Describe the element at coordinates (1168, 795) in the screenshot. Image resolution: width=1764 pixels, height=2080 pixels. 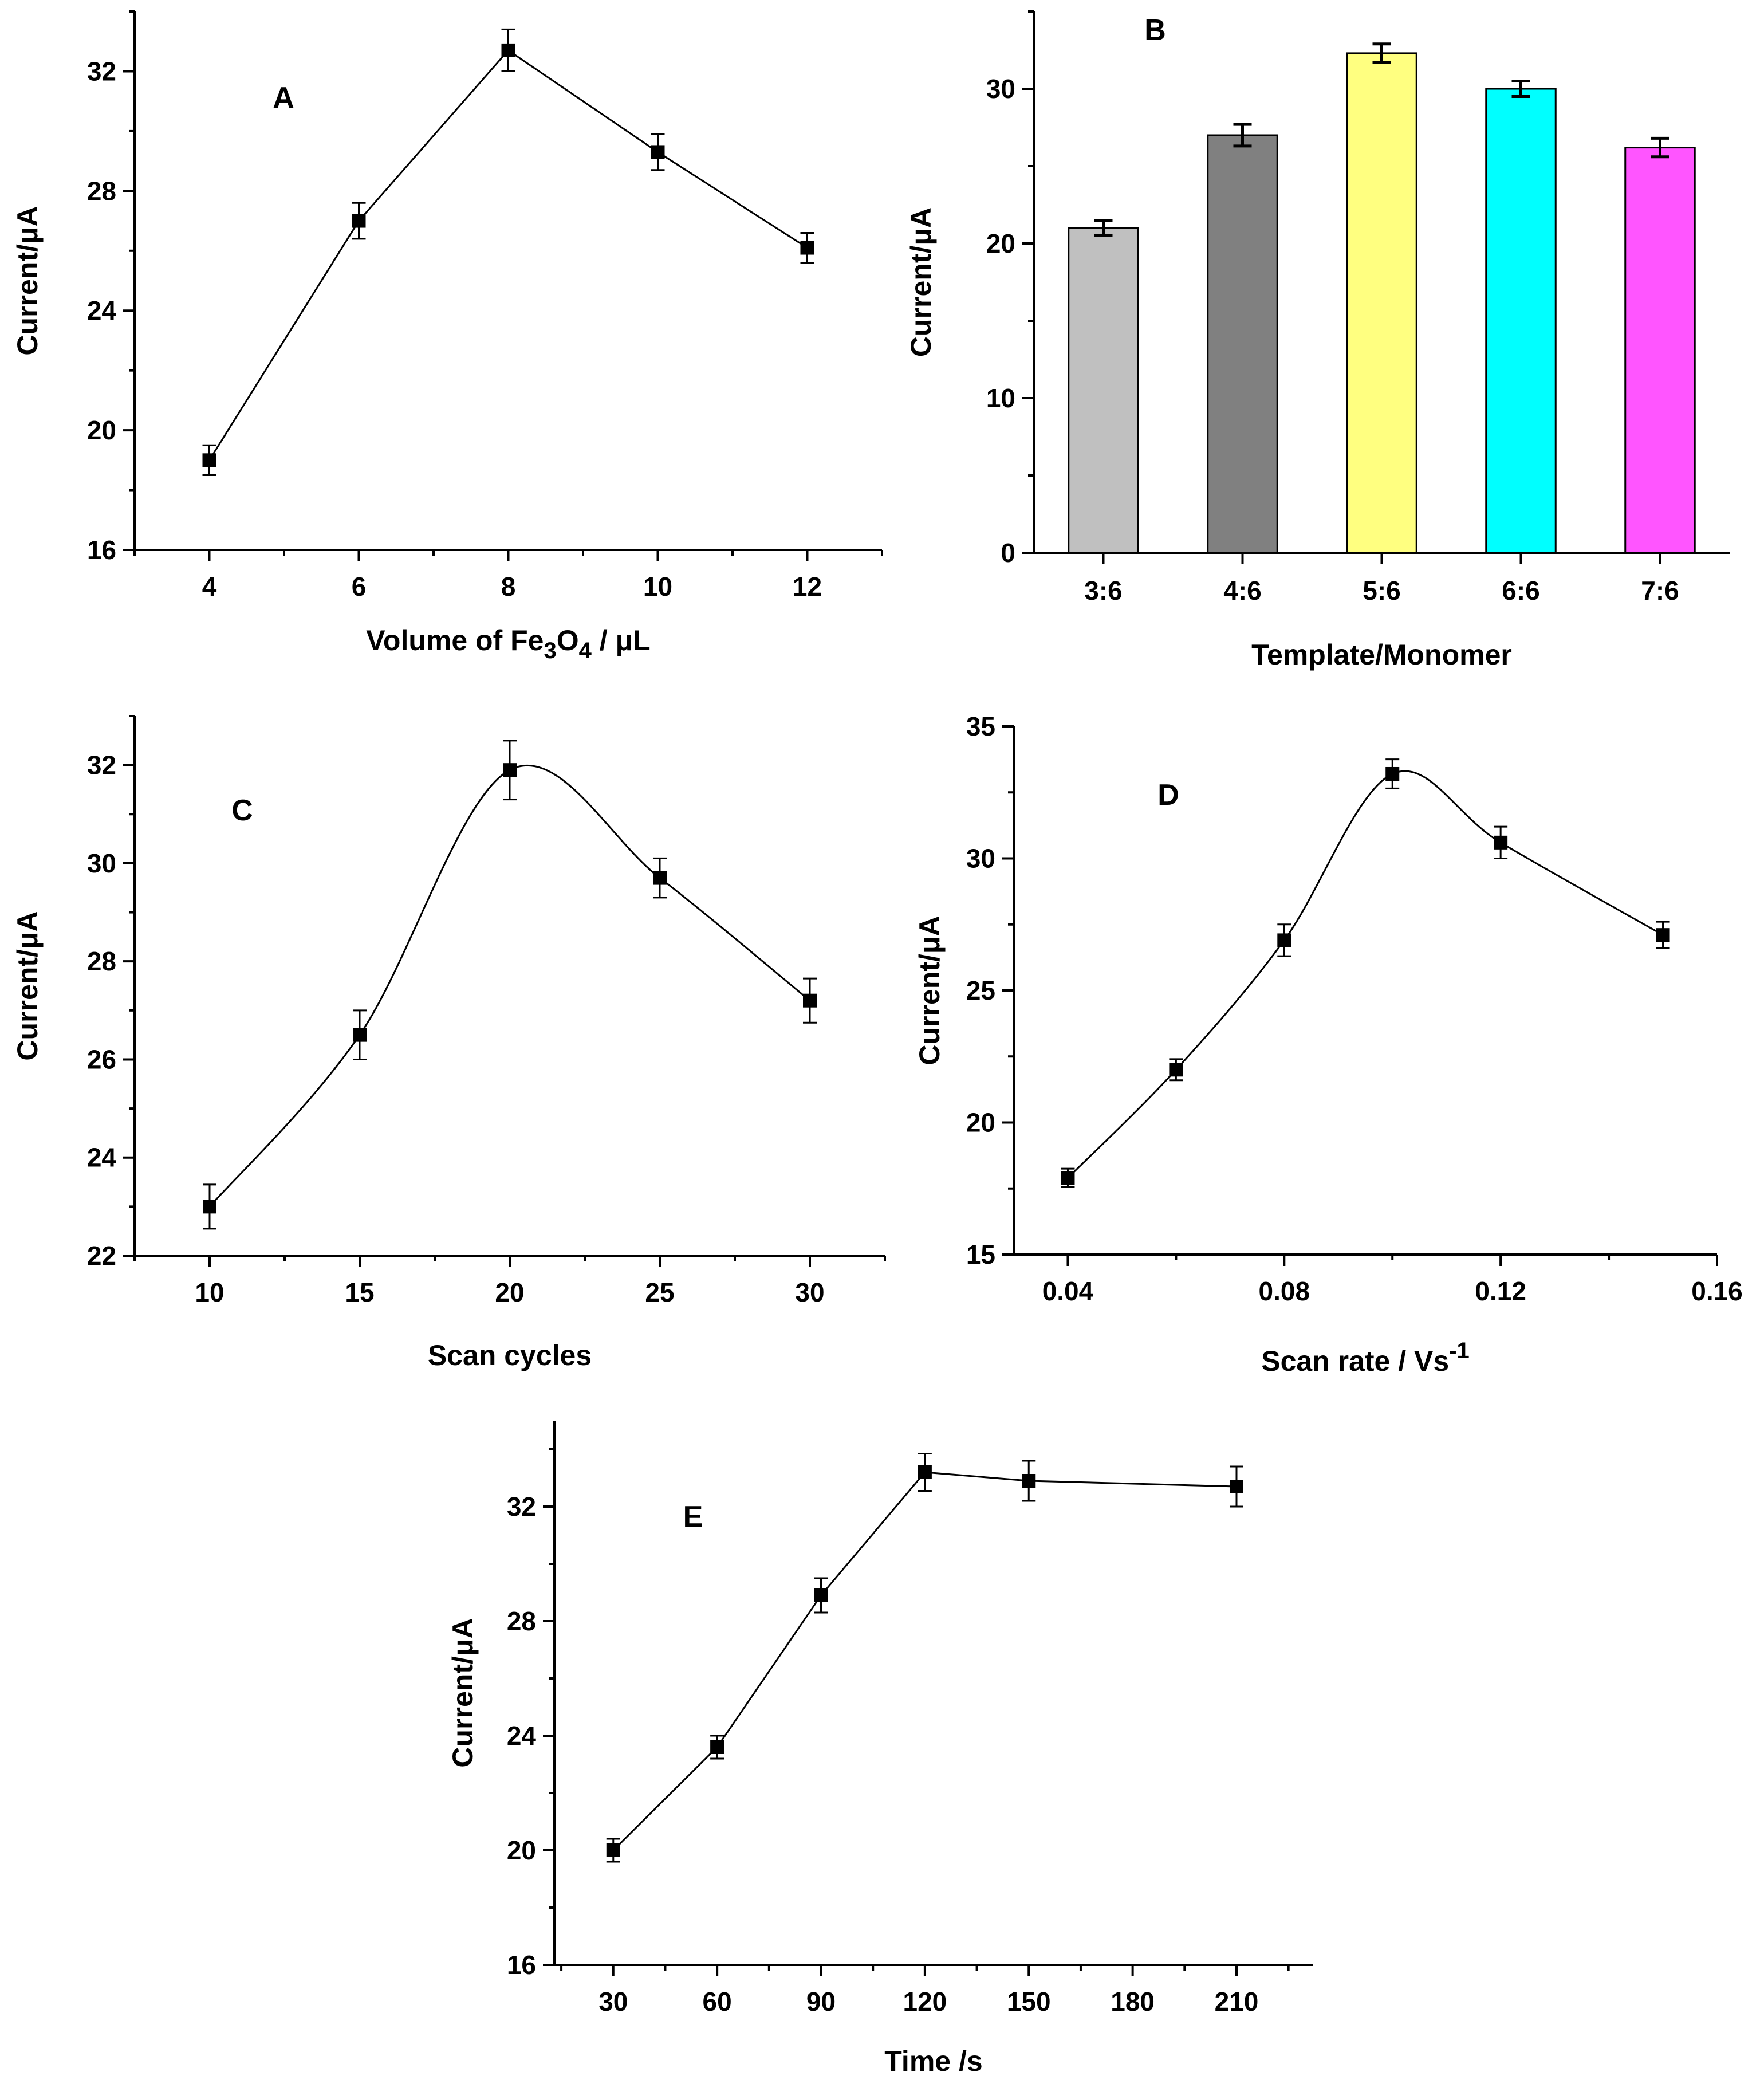
I see `panel-letter: D` at that location.